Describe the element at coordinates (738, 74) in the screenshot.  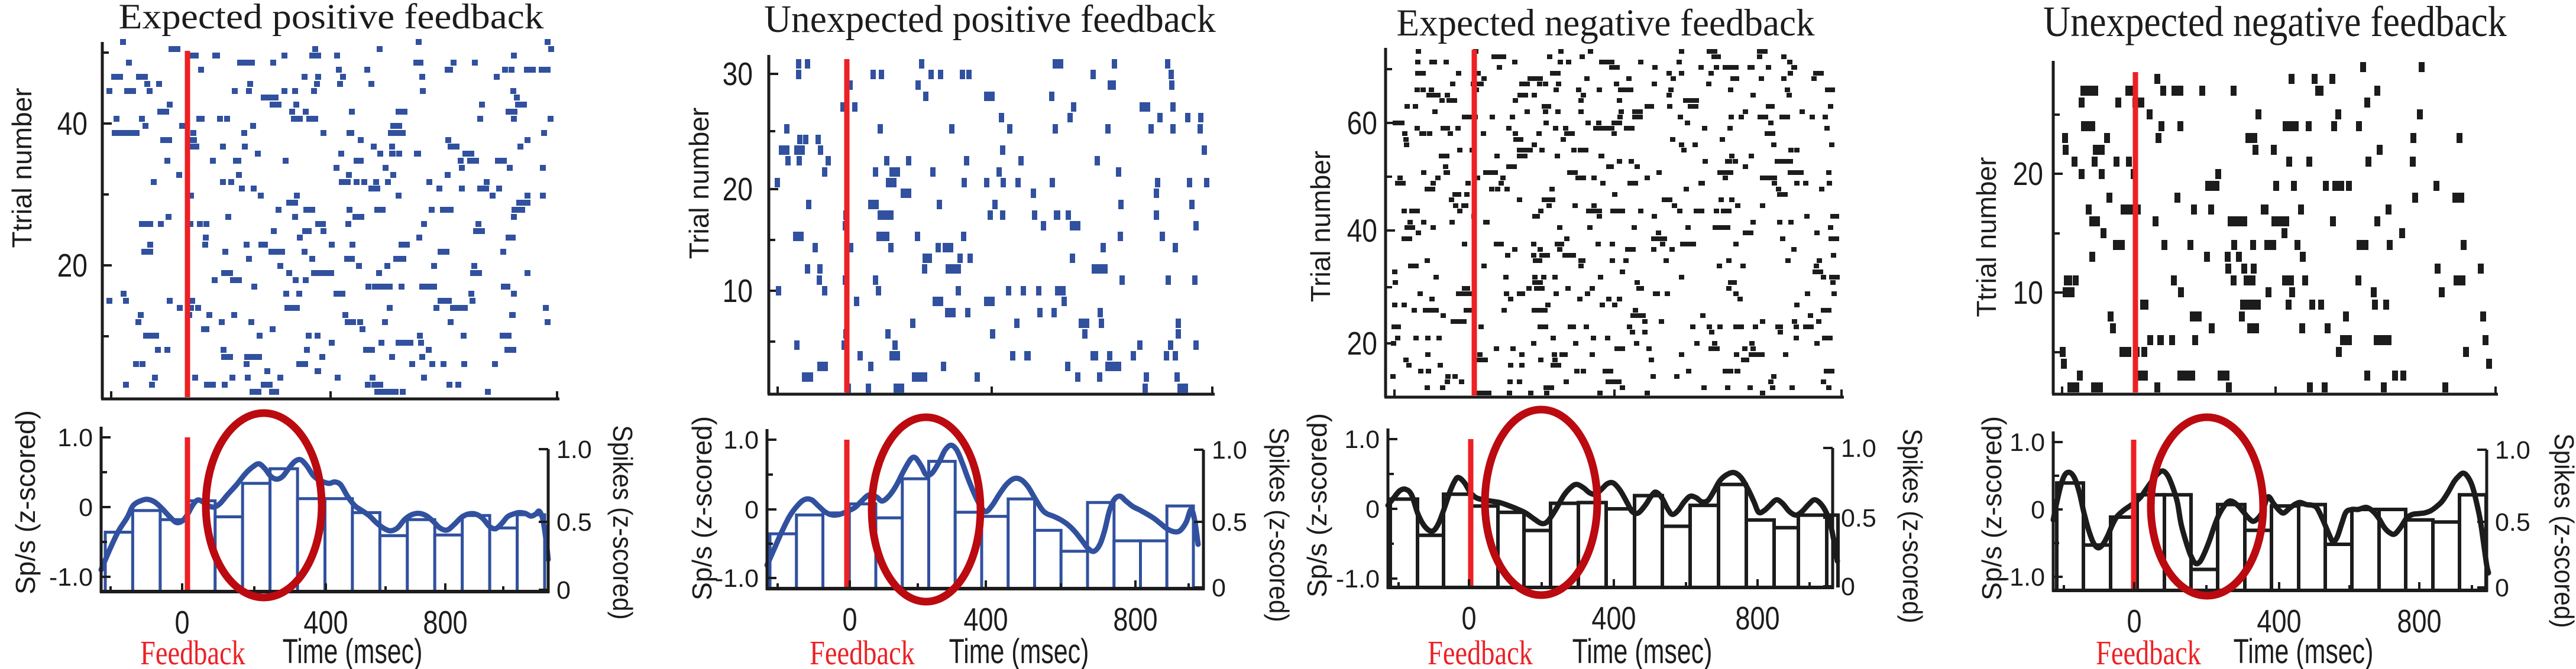
I see `svg-text: 30` at that location.